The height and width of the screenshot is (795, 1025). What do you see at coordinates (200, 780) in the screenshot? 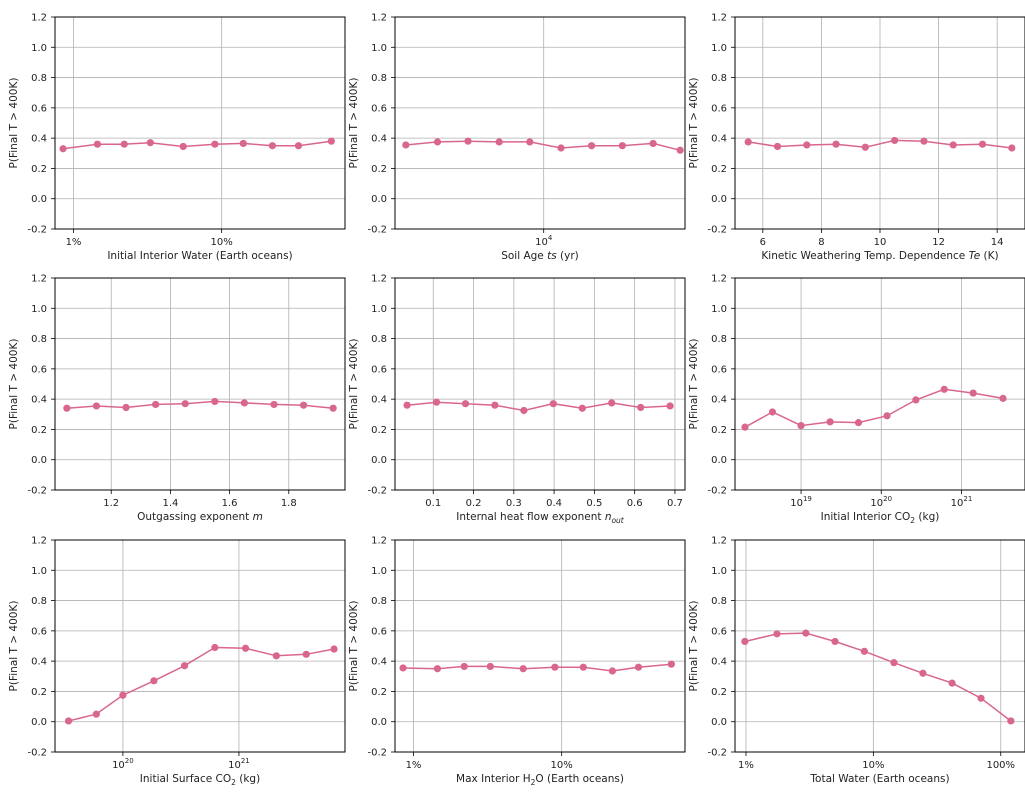
I see `x-axis-label: Initial Surface CO2 (kg)` at bounding box center [200, 780].